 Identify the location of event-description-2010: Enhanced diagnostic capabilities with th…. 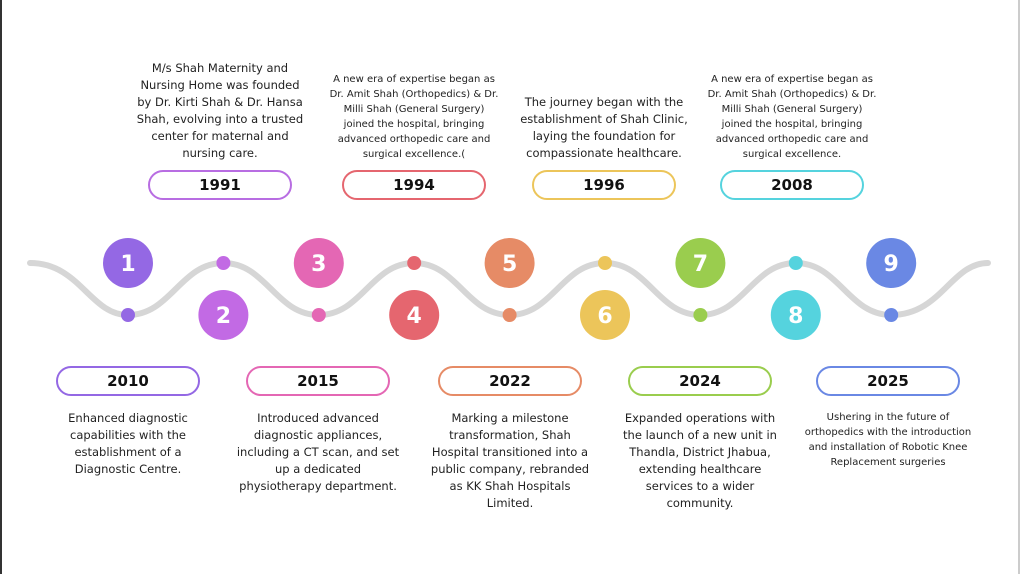
(128, 443).